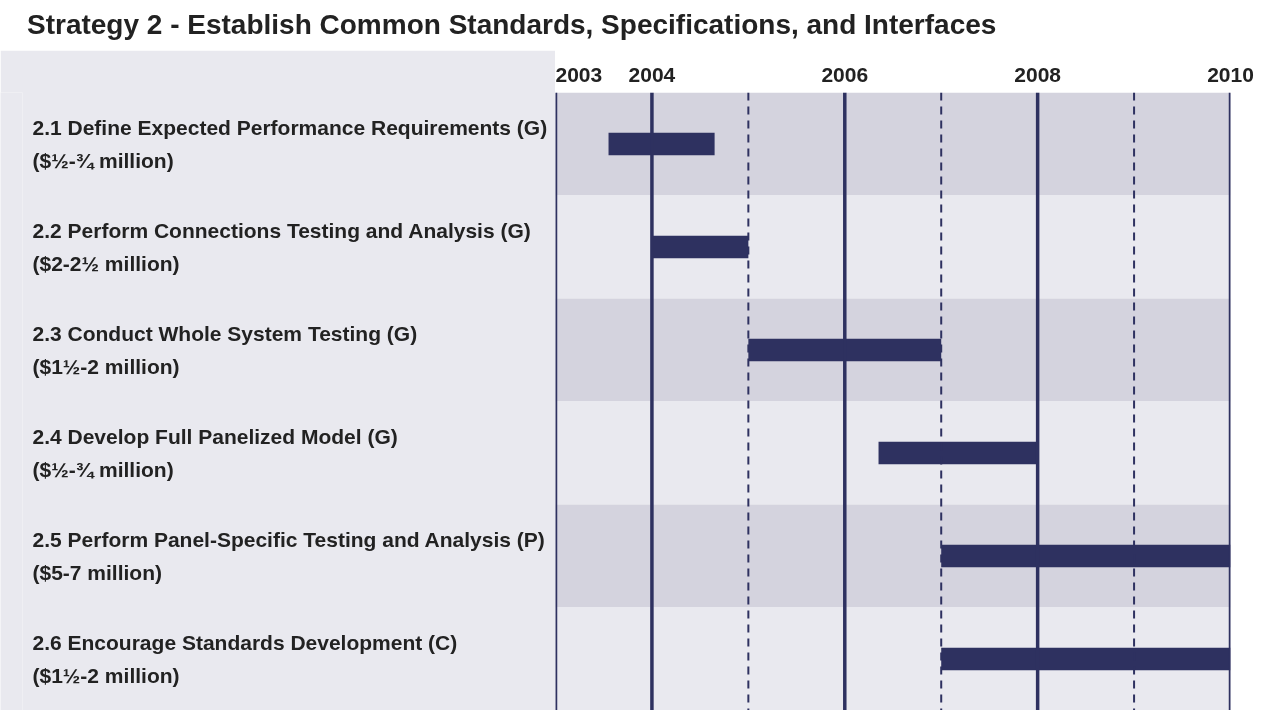 Image resolution: width=1269 pixels, height=715 pixels. What do you see at coordinates (215, 453) in the screenshot?
I see `y-tick-label: 2.4 Develop Full Panelized Model (G) ($½-¾ million)` at bounding box center [215, 453].